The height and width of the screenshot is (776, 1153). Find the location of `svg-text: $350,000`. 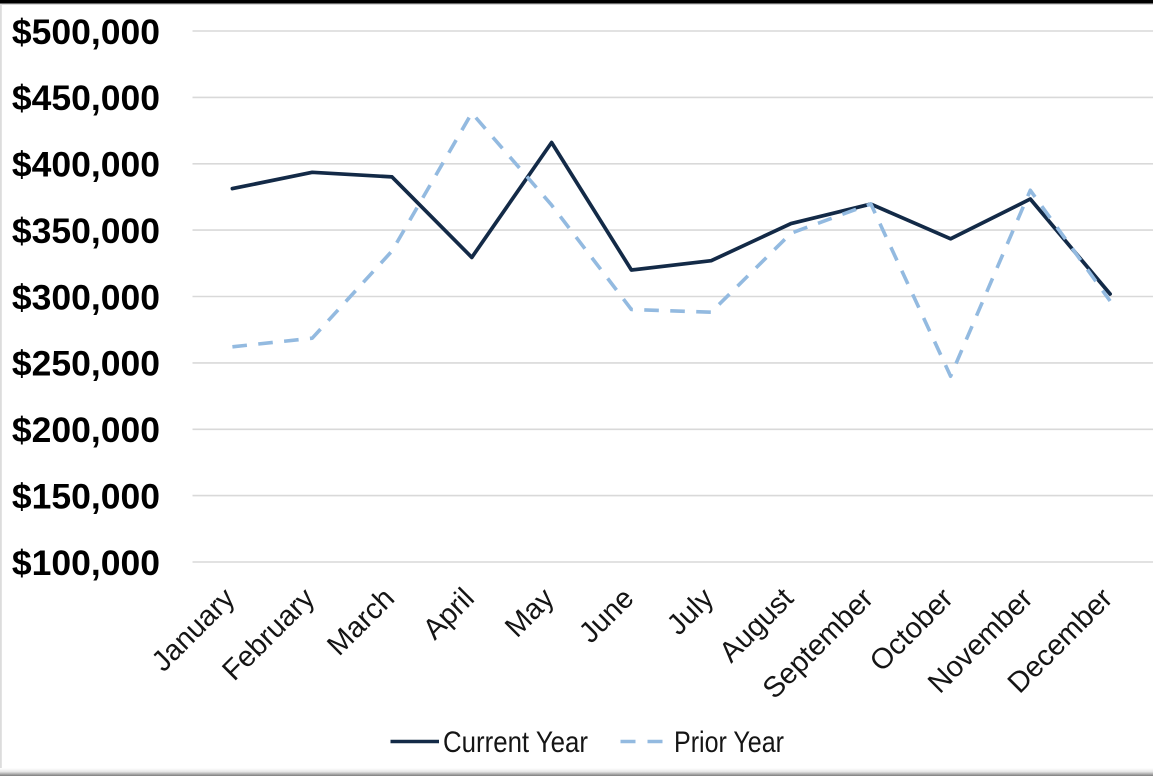

svg-text: $350,000 is located at coordinates (86, 231).